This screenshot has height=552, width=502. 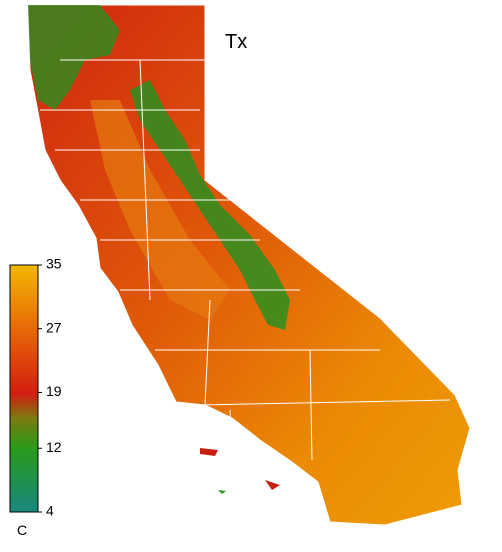 I want to click on colorbar, so click(x=24, y=388).